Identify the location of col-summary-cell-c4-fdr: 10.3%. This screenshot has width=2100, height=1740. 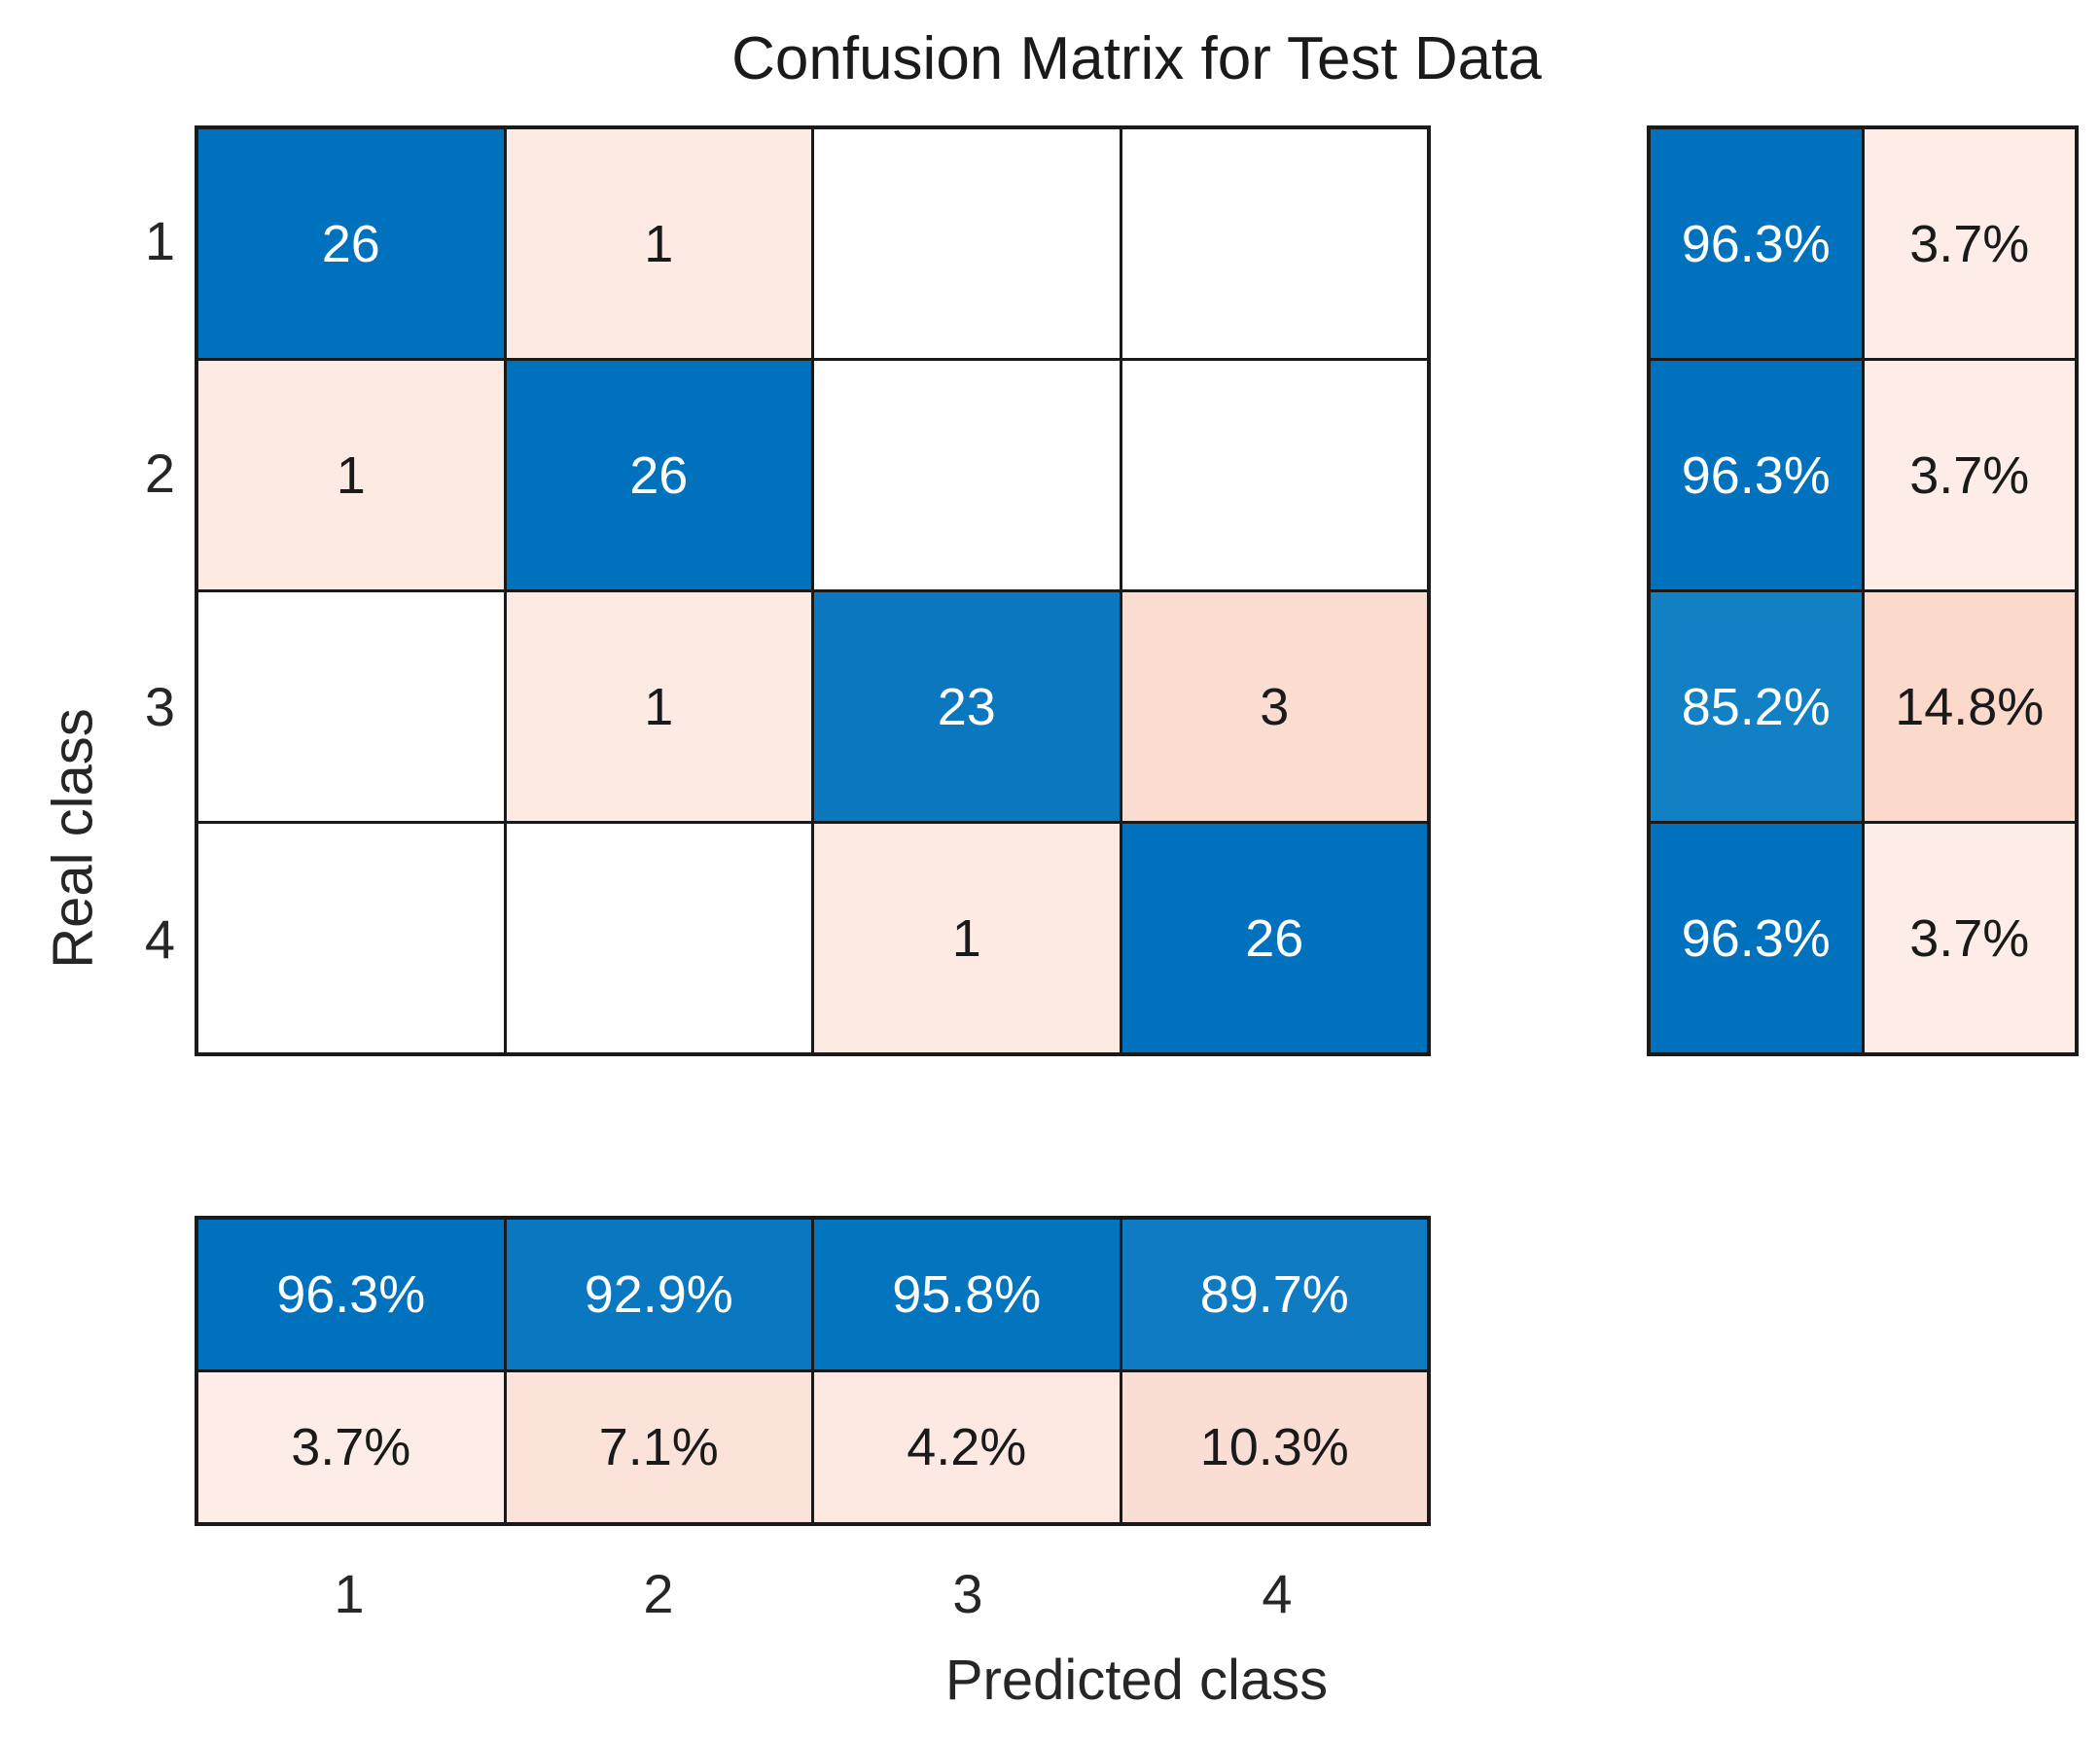
(1274, 1447).